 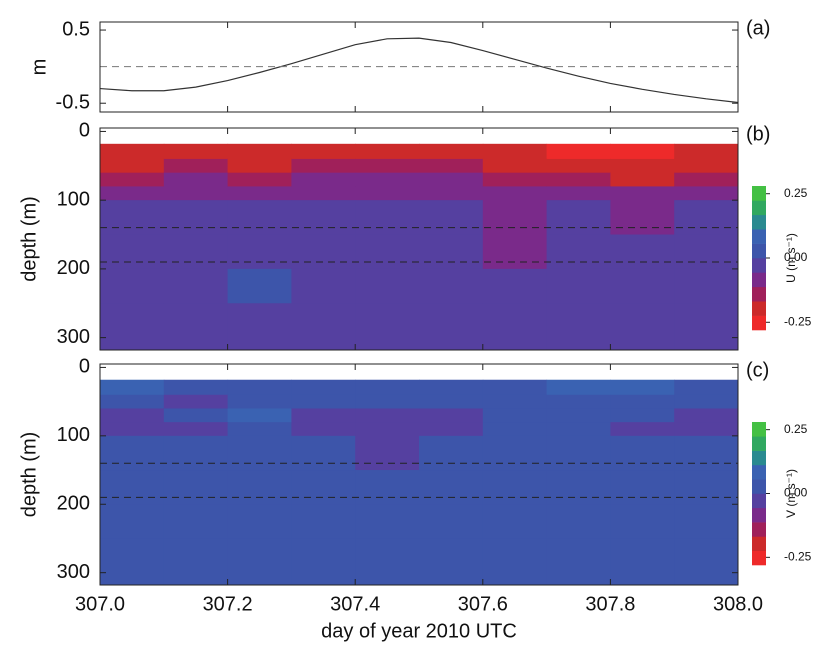 What do you see at coordinates (419, 631) in the screenshot?
I see `x-axis-label: day of year 2010 UTC` at bounding box center [419, 631].